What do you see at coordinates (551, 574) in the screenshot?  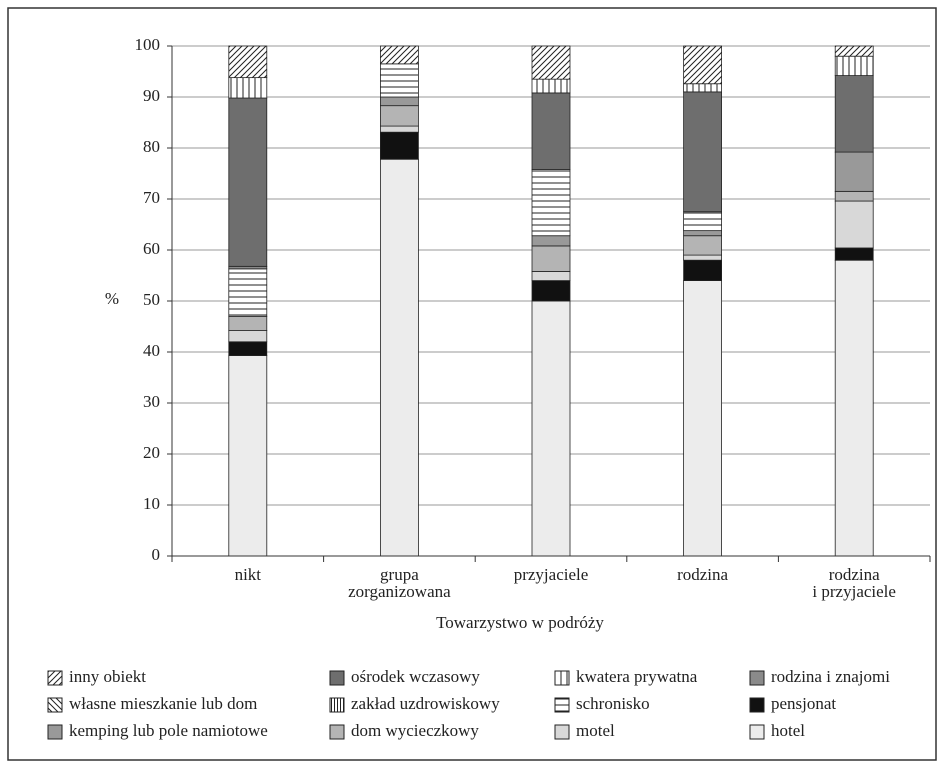 I see `x-tick-label: przyjaciele` at bounding box center [551, 574].